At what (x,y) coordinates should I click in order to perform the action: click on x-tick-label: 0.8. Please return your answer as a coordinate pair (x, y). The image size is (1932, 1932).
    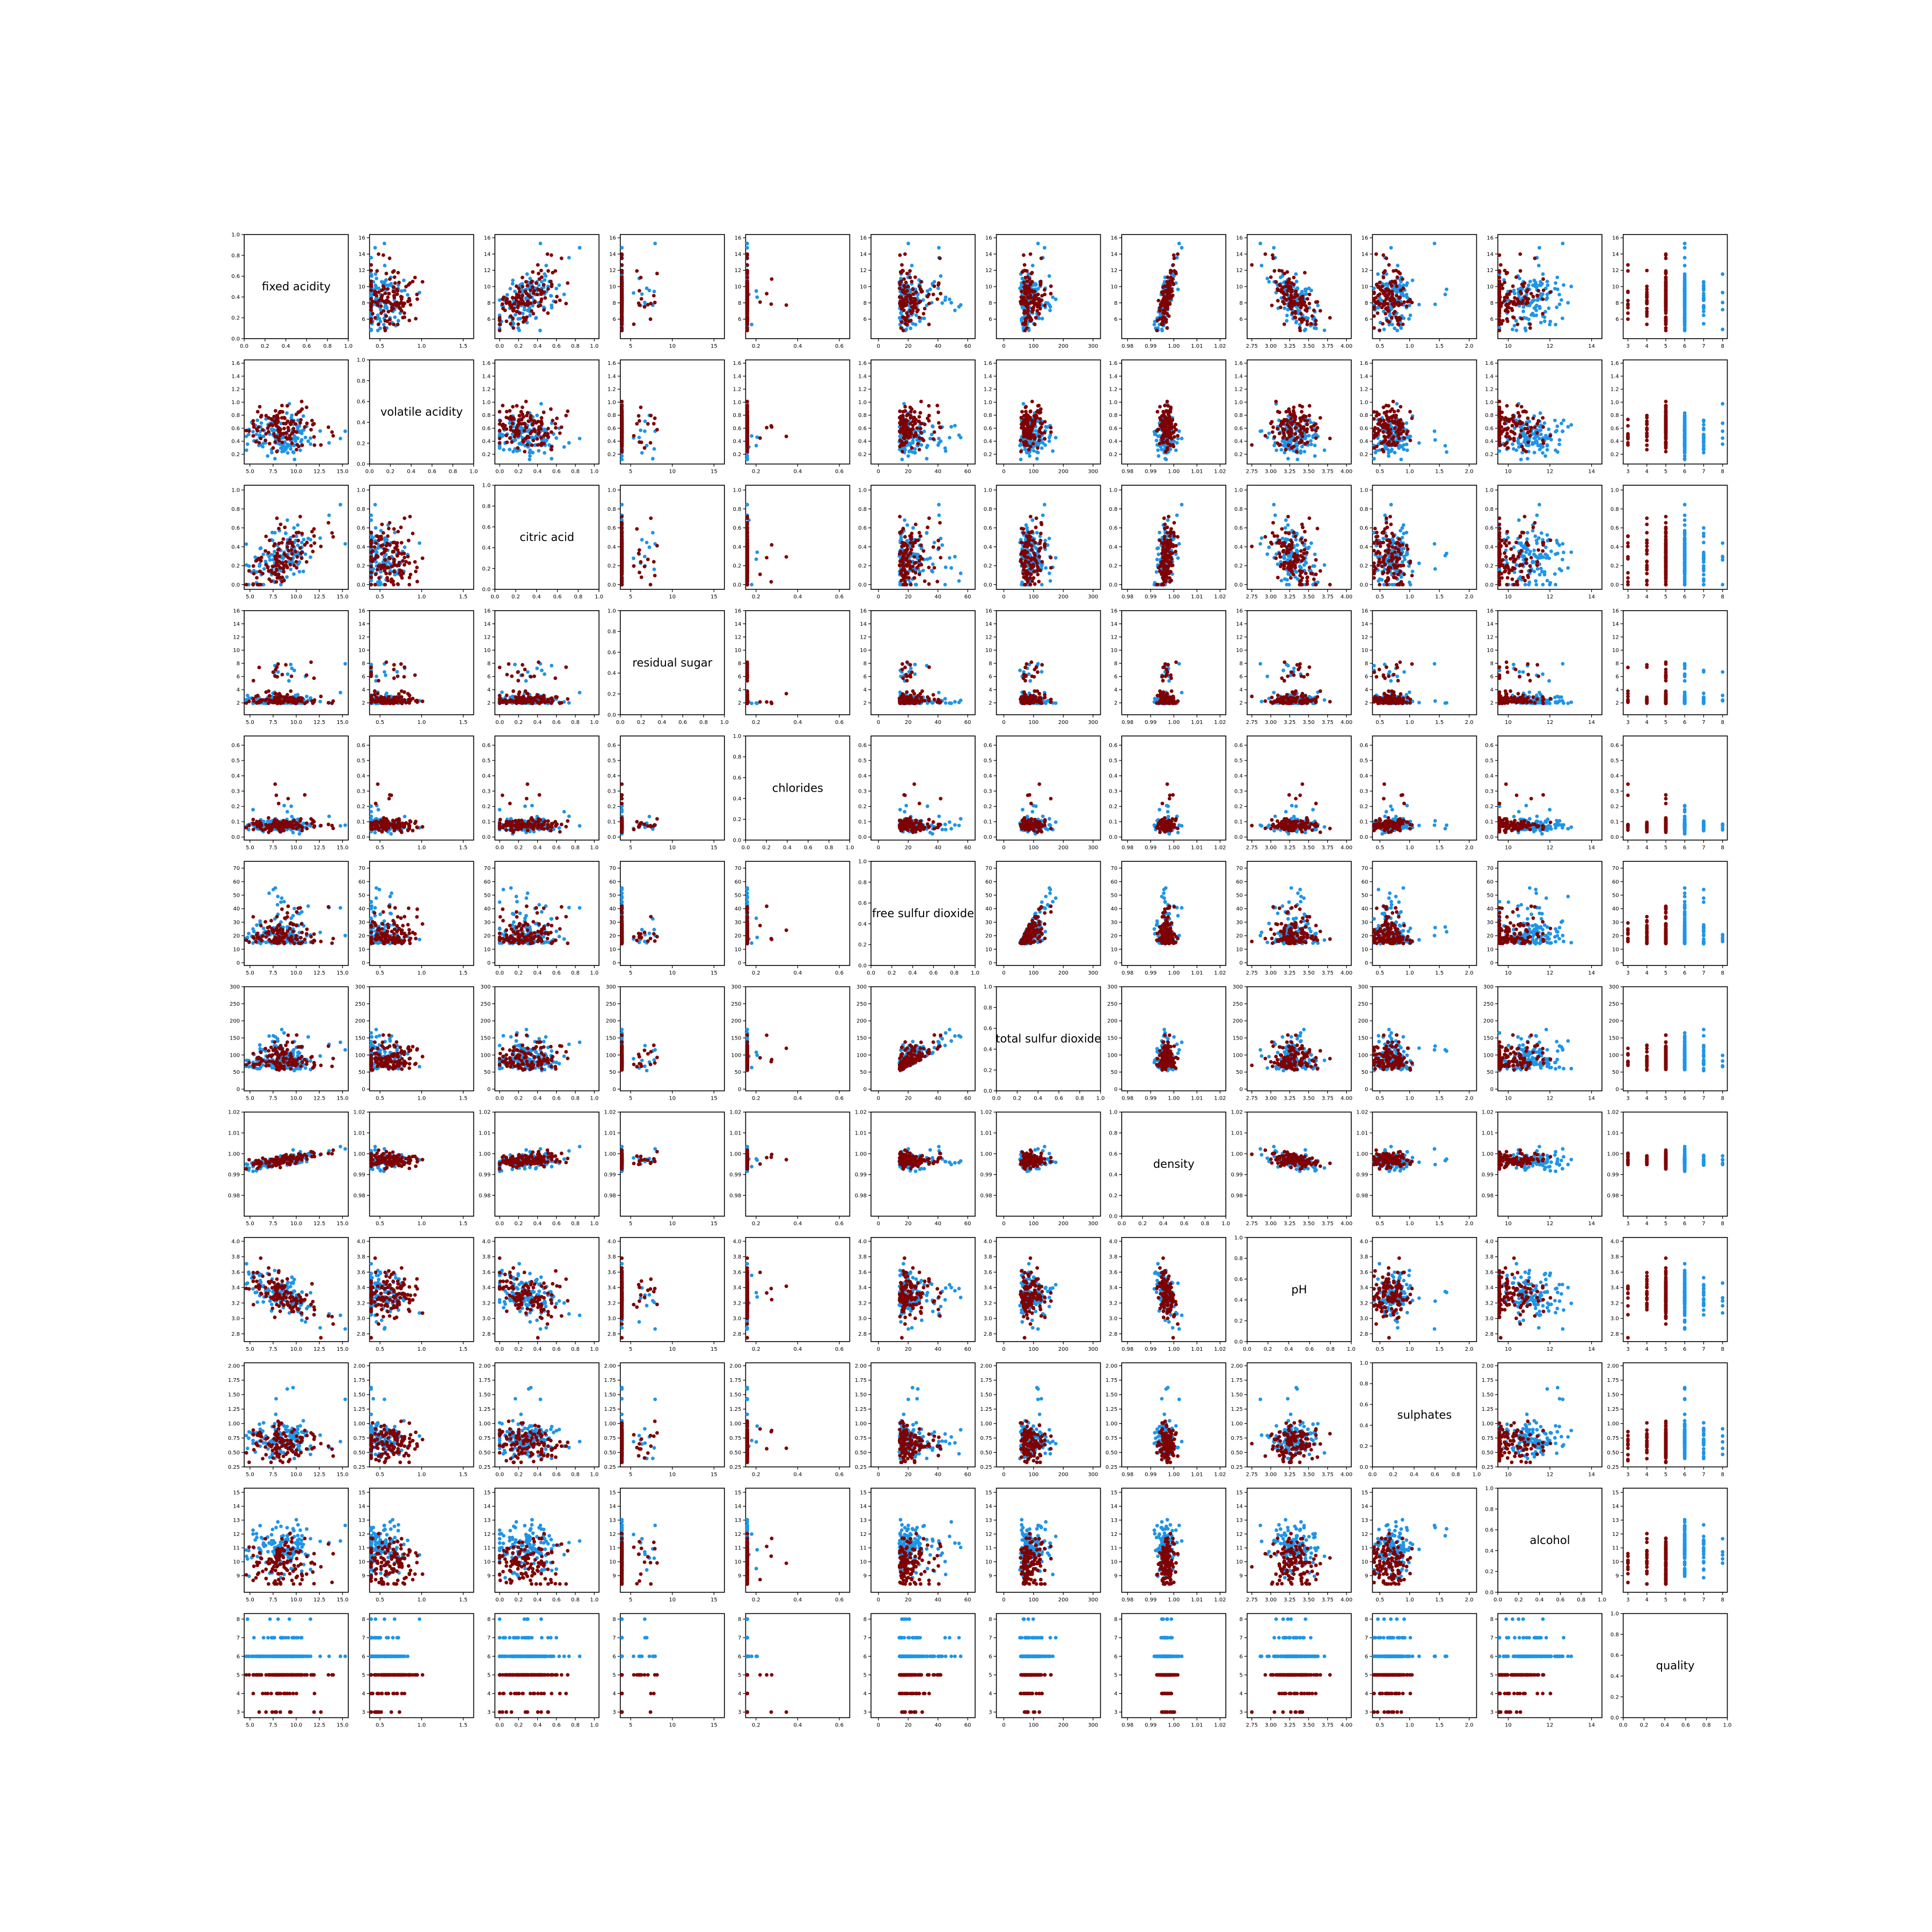
    Looking at the image, I should click on (575, 346).